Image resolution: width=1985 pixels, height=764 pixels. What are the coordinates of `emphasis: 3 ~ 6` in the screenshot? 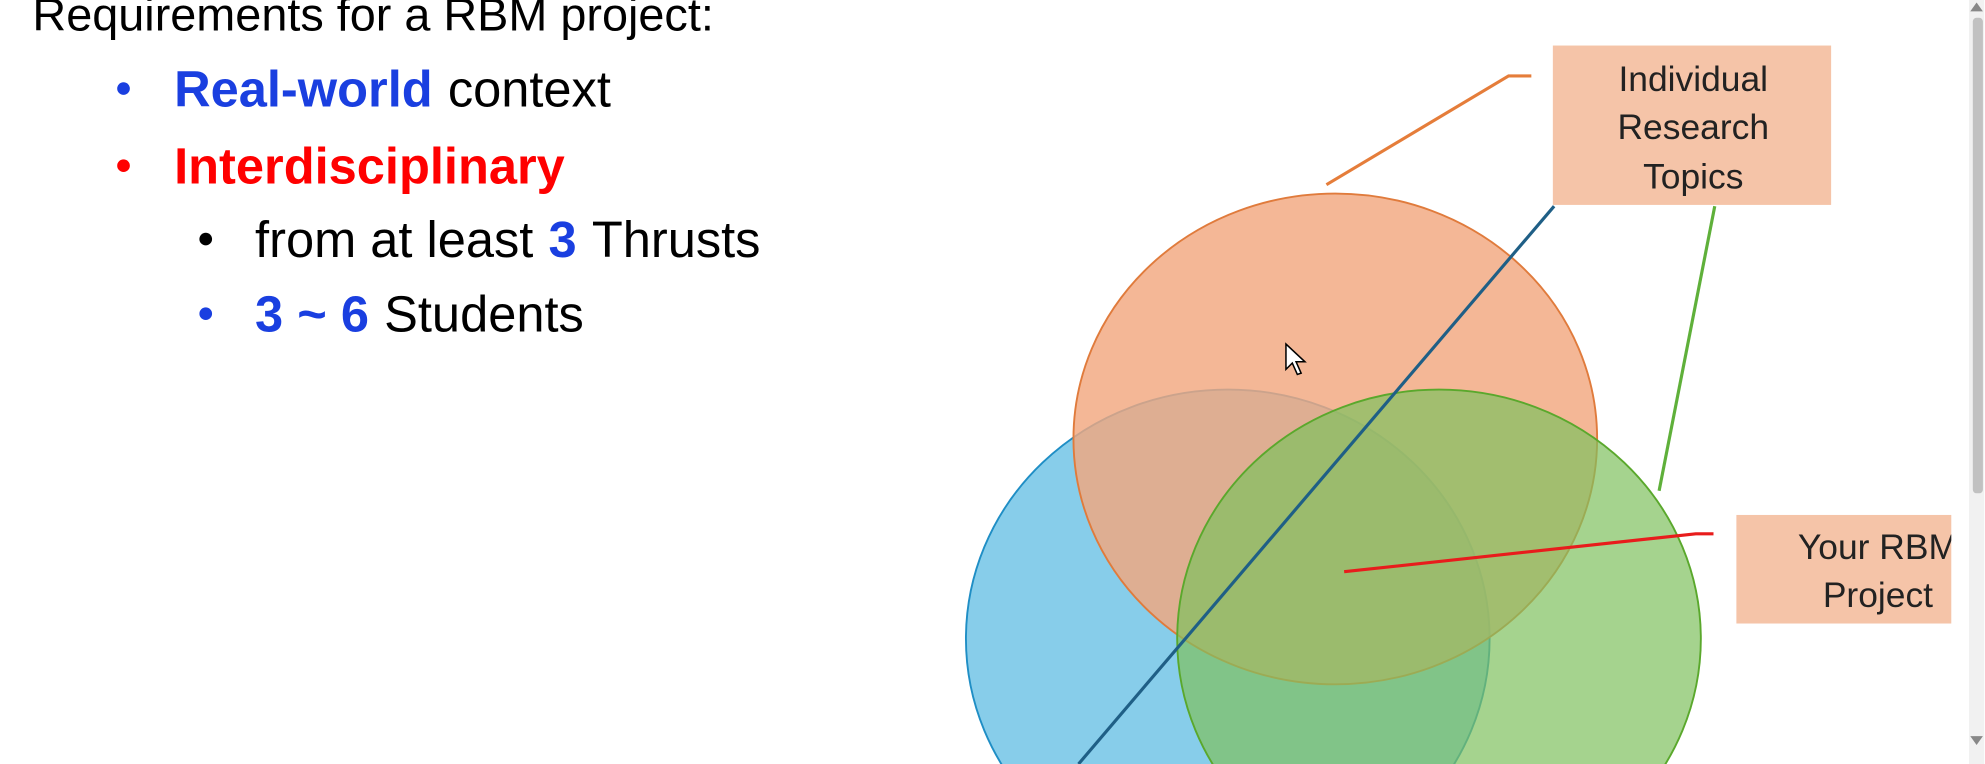 It's located at (312, 313).